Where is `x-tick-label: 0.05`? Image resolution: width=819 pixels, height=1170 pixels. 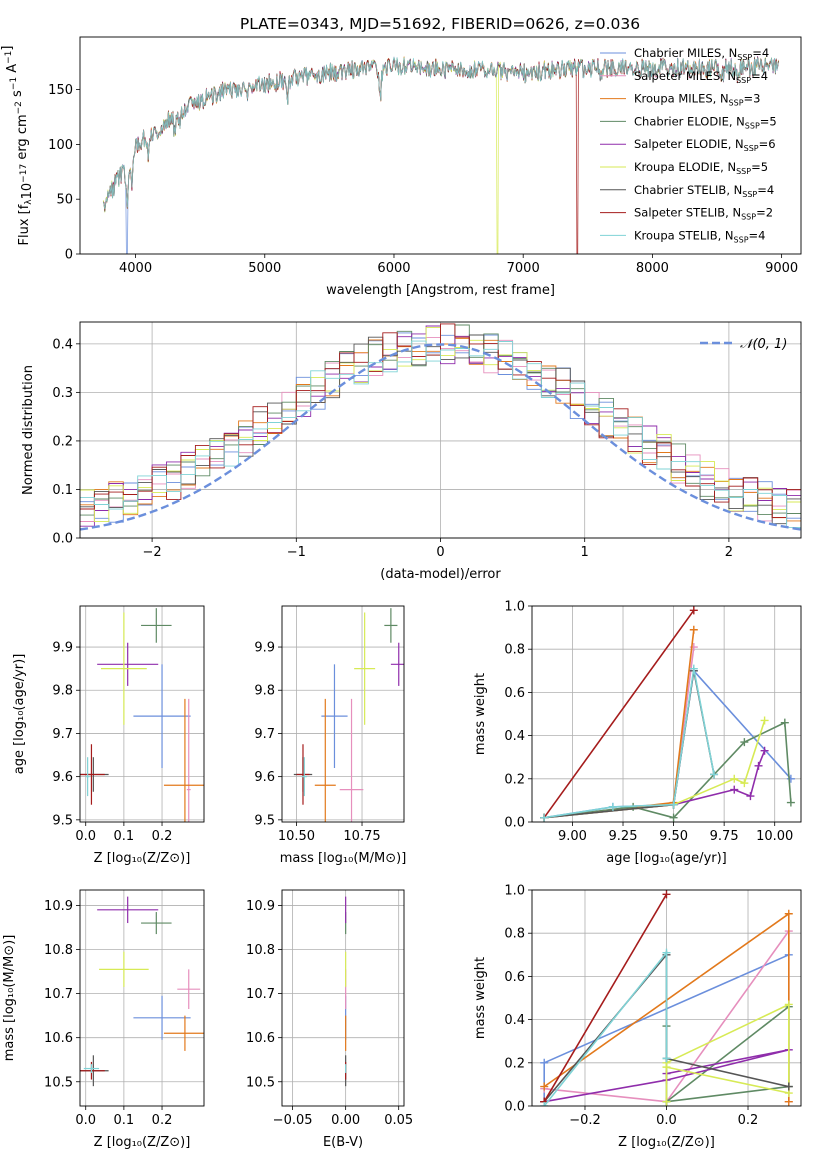 x-tick-label: 0.05 is located at coordinates (398, 1120).